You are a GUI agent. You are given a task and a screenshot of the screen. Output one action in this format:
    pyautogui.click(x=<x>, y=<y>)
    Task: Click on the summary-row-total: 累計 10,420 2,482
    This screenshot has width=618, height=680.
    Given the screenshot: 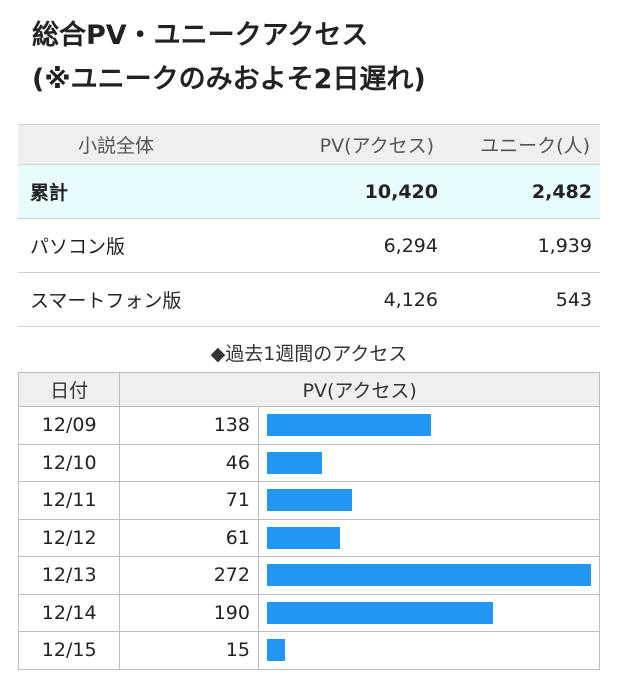 What is the action you would take?
    pyautogui.click(x=309, y=191)
    